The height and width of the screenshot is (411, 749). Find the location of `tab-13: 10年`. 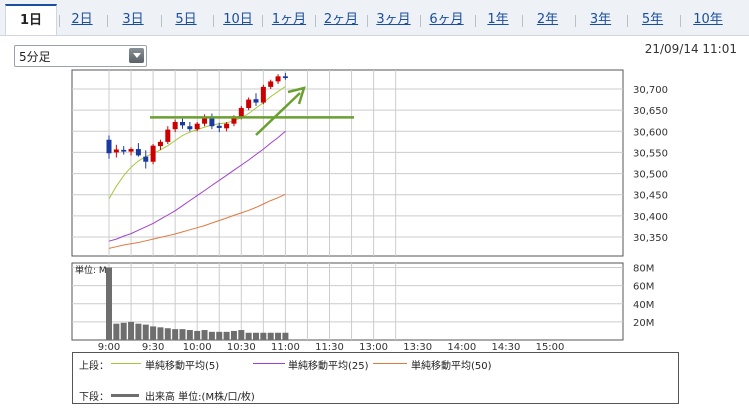

tab-13: 10年 is located at coordinates (708, 19).